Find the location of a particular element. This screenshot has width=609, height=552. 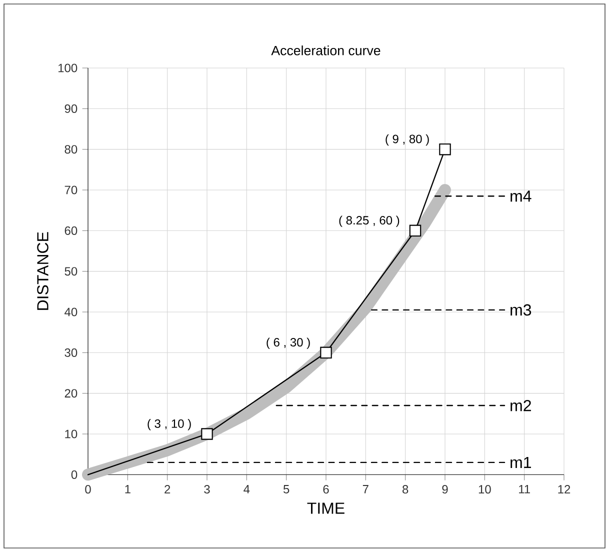

y-axis-title: DISTANCE is located at coordinates (42, 271).